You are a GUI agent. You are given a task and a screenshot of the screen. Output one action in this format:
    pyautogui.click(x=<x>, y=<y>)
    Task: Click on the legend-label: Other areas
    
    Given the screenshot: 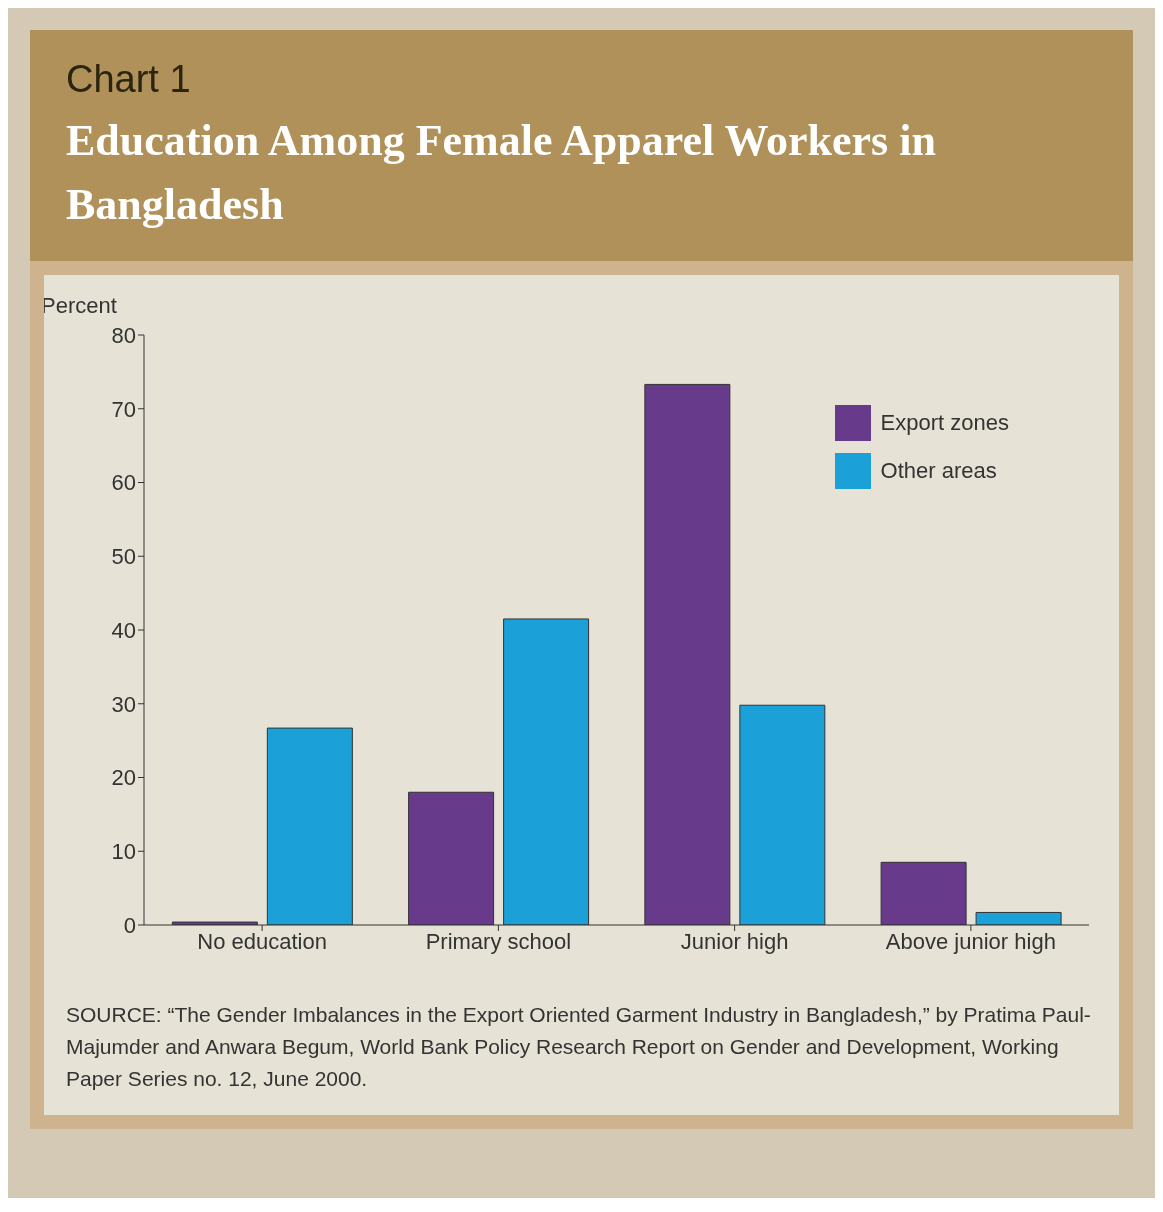 What is the action you would take?
    pyautogui.click(x=938, y=471)
    